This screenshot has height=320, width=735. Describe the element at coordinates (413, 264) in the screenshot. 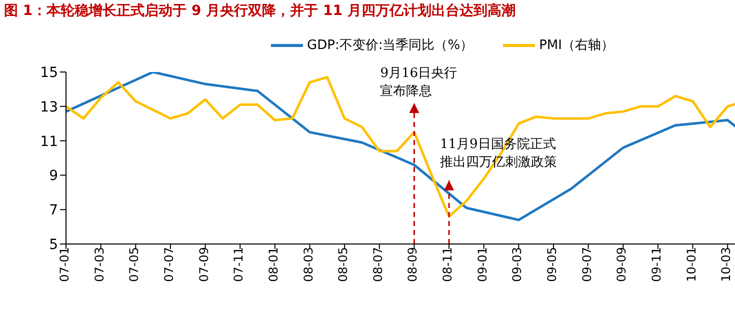

I see `x-tick-label: 08-09` at that location.